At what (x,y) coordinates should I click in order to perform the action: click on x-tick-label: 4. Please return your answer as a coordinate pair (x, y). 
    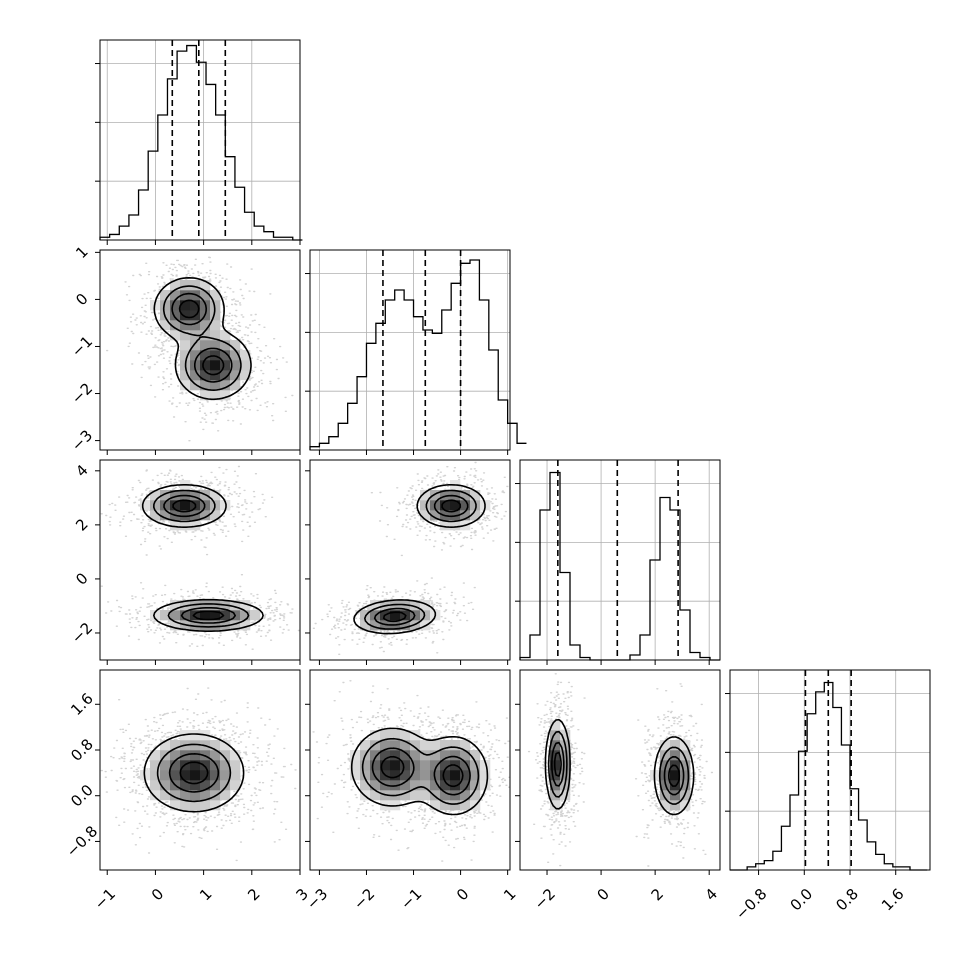
    Looking at the image, I should click on (711, 894).